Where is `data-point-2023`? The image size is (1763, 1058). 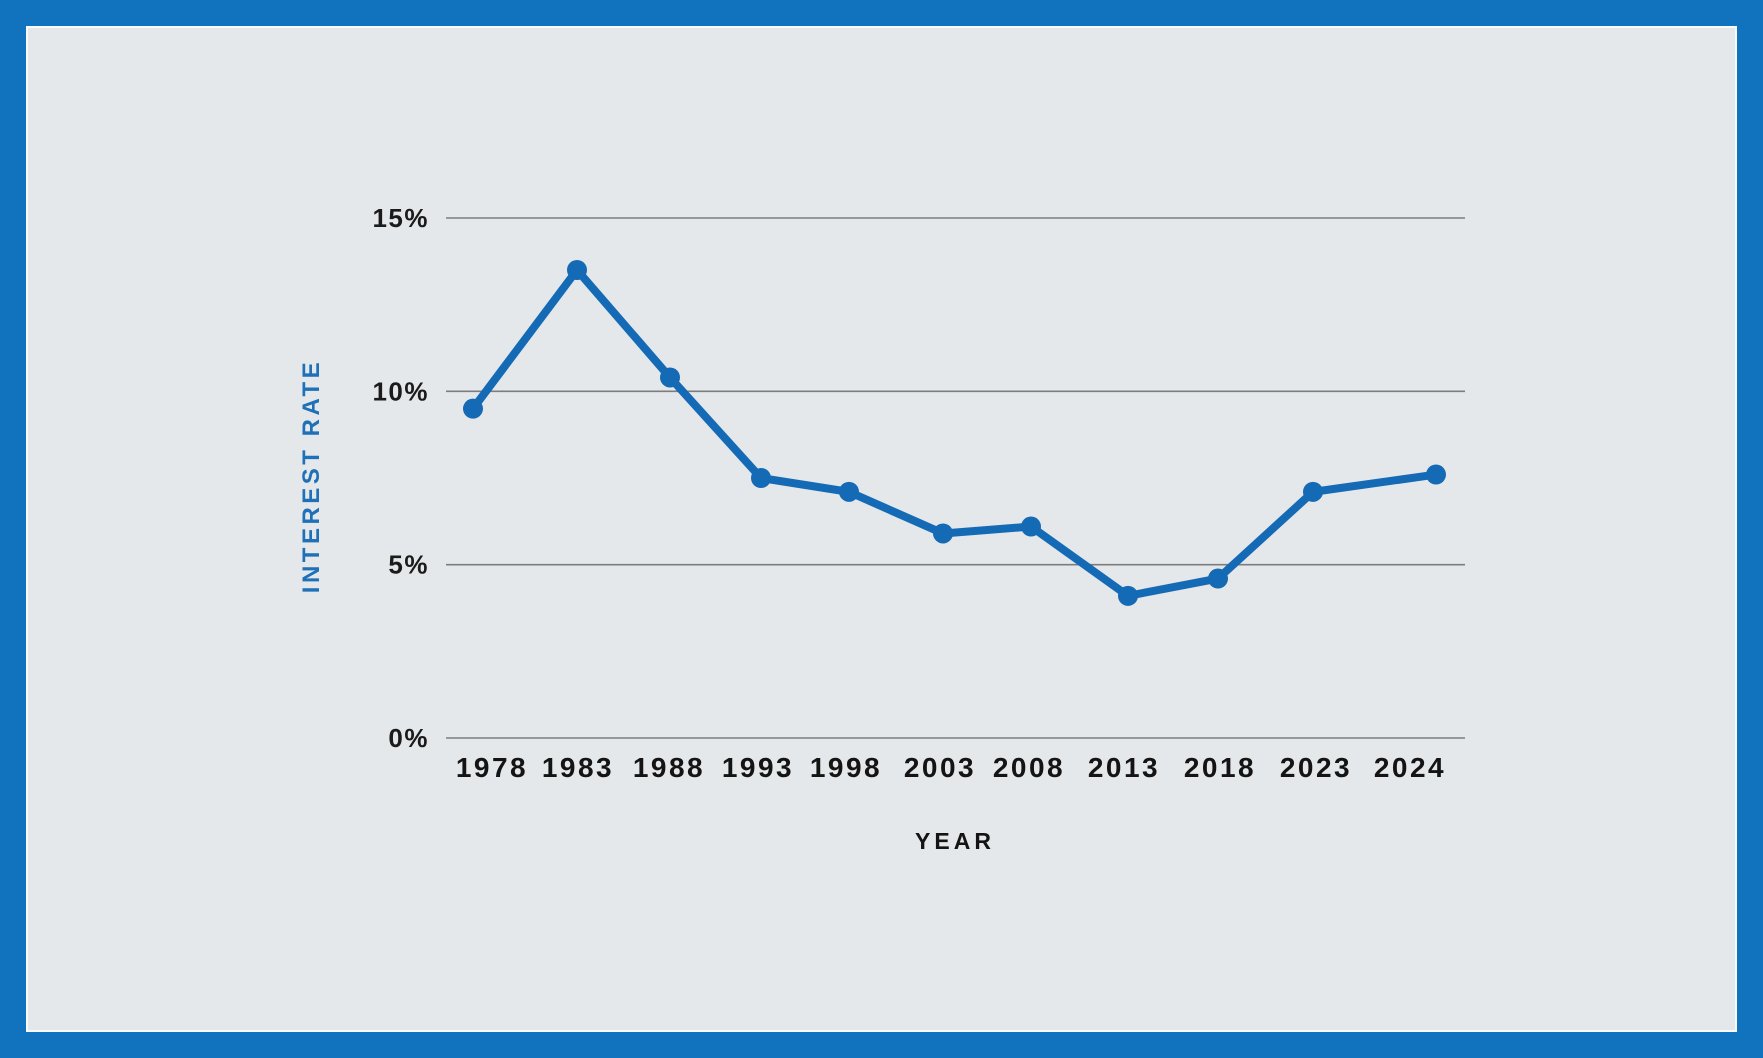 data-point-2023 is located at coordinates (1313, 491).